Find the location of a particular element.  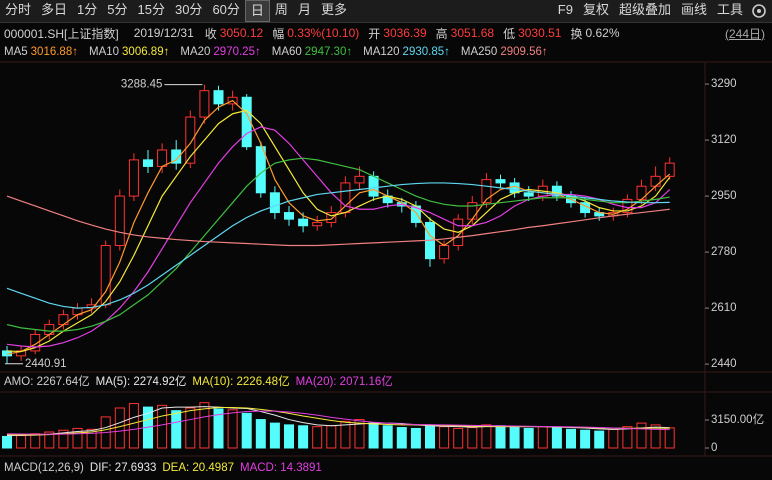

ma-name: MA10 is located at coordinates (104, 52).